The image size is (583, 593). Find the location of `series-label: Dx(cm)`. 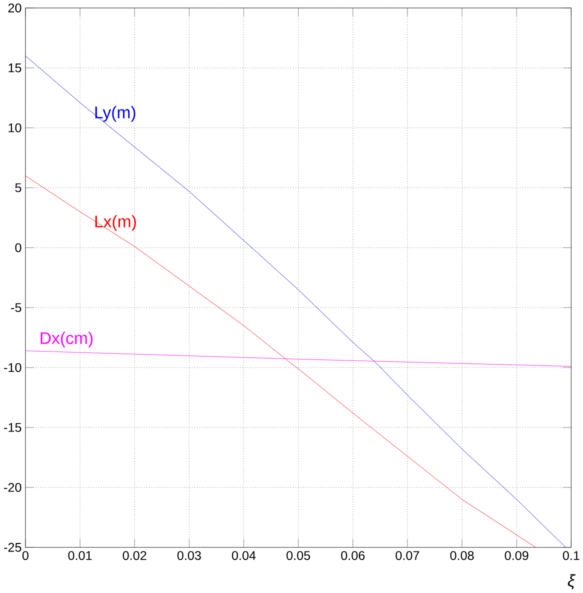

series-label: Dx(cm) is located at coordinates (66, 340).